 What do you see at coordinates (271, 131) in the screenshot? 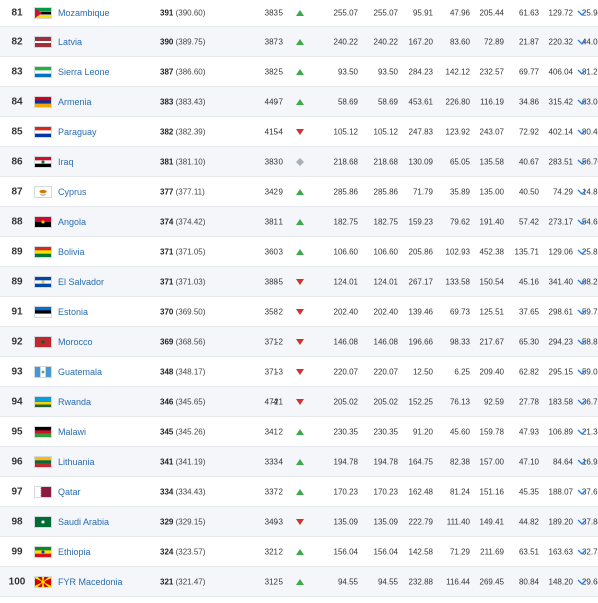
I see `previous-points-cell: 415` at bounding box center [271, 131].